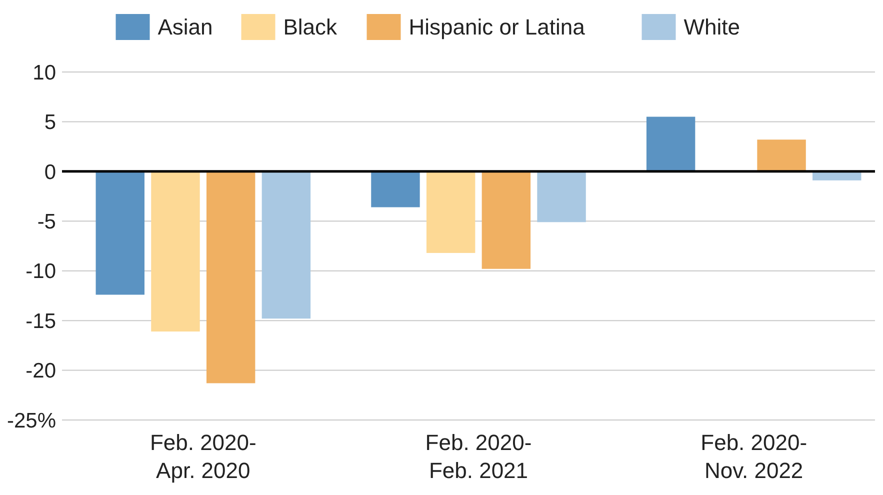 This screenshot has width=883, height=495. Describe the element at coordinates (41, 321) in the screenshot. I see `y-tick-label: -15` at that location.